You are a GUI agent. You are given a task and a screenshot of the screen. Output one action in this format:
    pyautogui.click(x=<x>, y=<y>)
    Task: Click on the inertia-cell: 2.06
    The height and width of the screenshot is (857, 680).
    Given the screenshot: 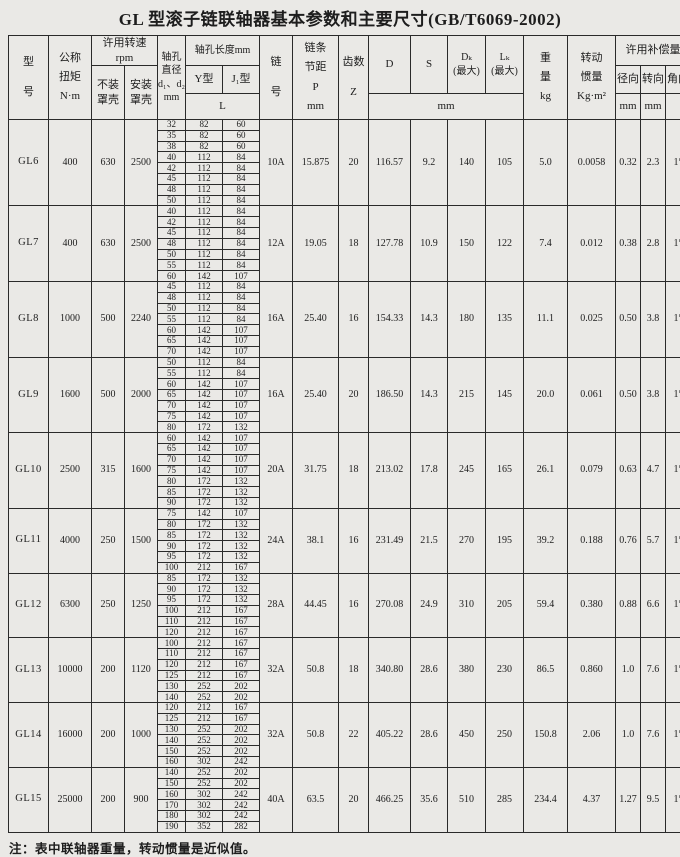 What is the action you would take?
    pyautogui.click(x=592, y=735)
    